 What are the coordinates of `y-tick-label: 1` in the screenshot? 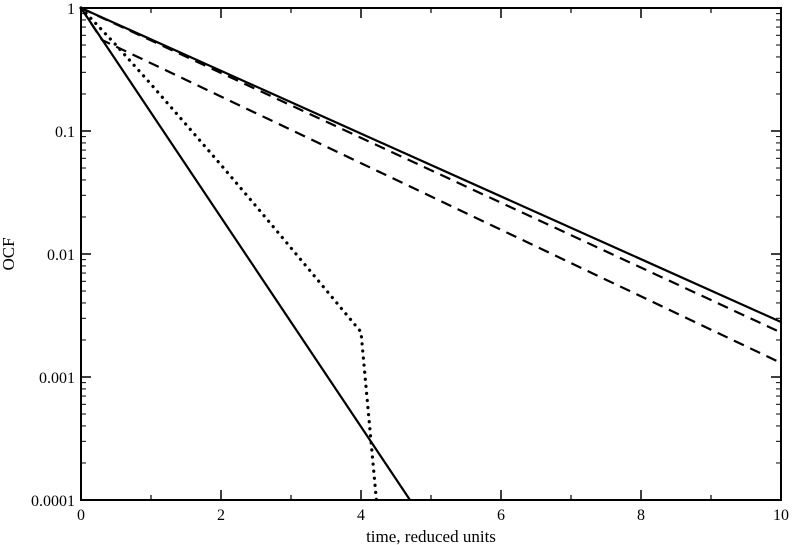 It's located at (71, 9).